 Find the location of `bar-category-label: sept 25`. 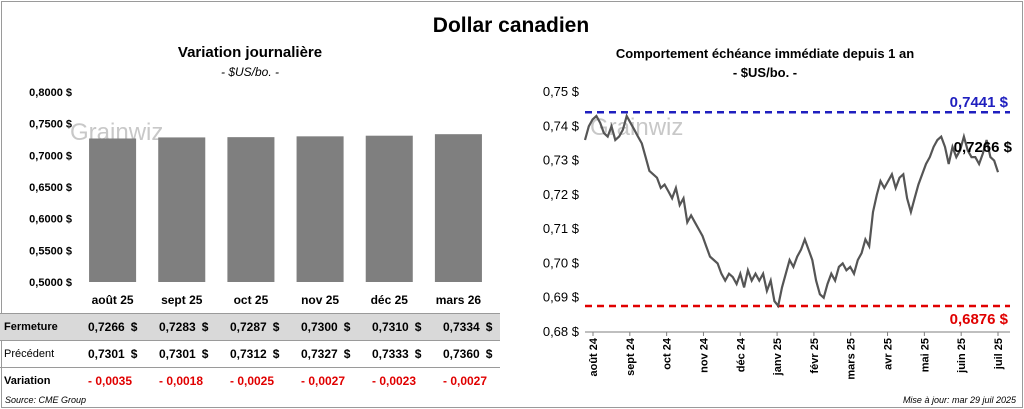

bar-category-label: sept 25 is located at coordinates (182, 300).